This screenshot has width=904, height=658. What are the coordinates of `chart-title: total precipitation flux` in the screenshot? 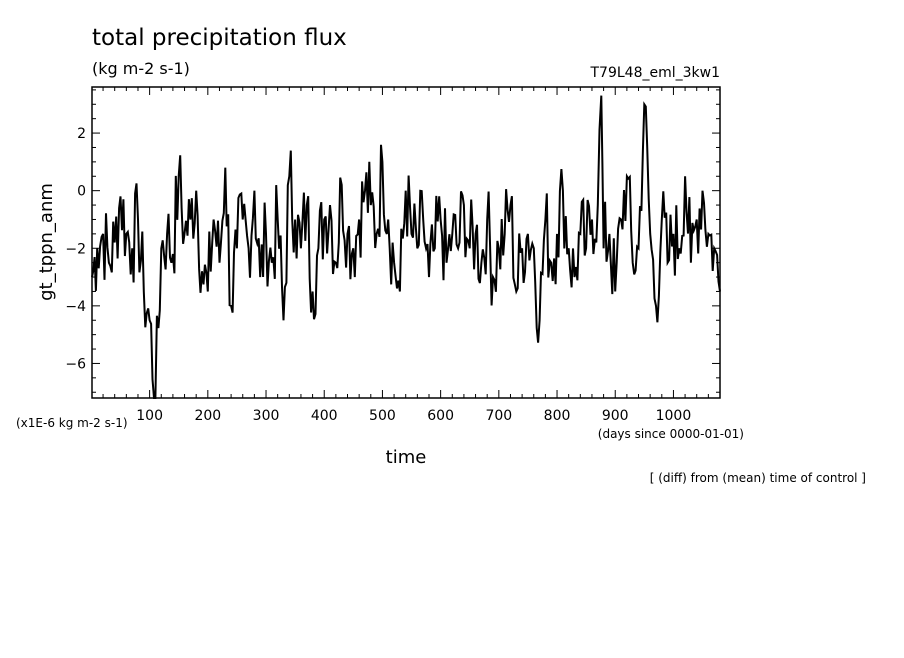 It's located at (219, 38).